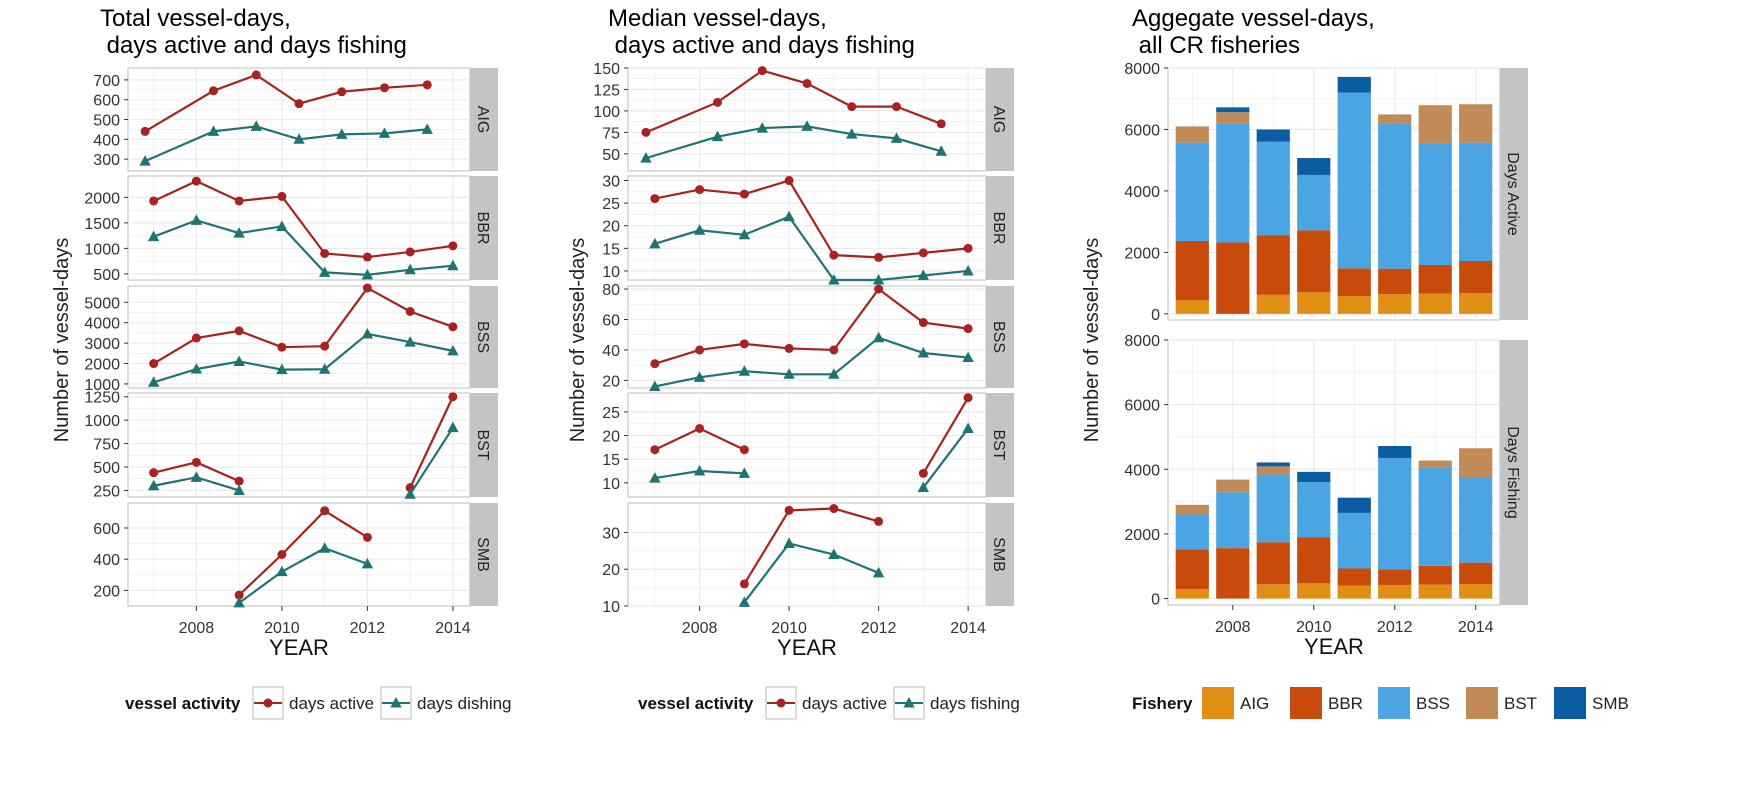 This screenshot has width=1752, height=801. What do you see at coordinates (611, 413) in the screenshot?
I see `y-tick-label: 25` at bounding box center [611, 413].